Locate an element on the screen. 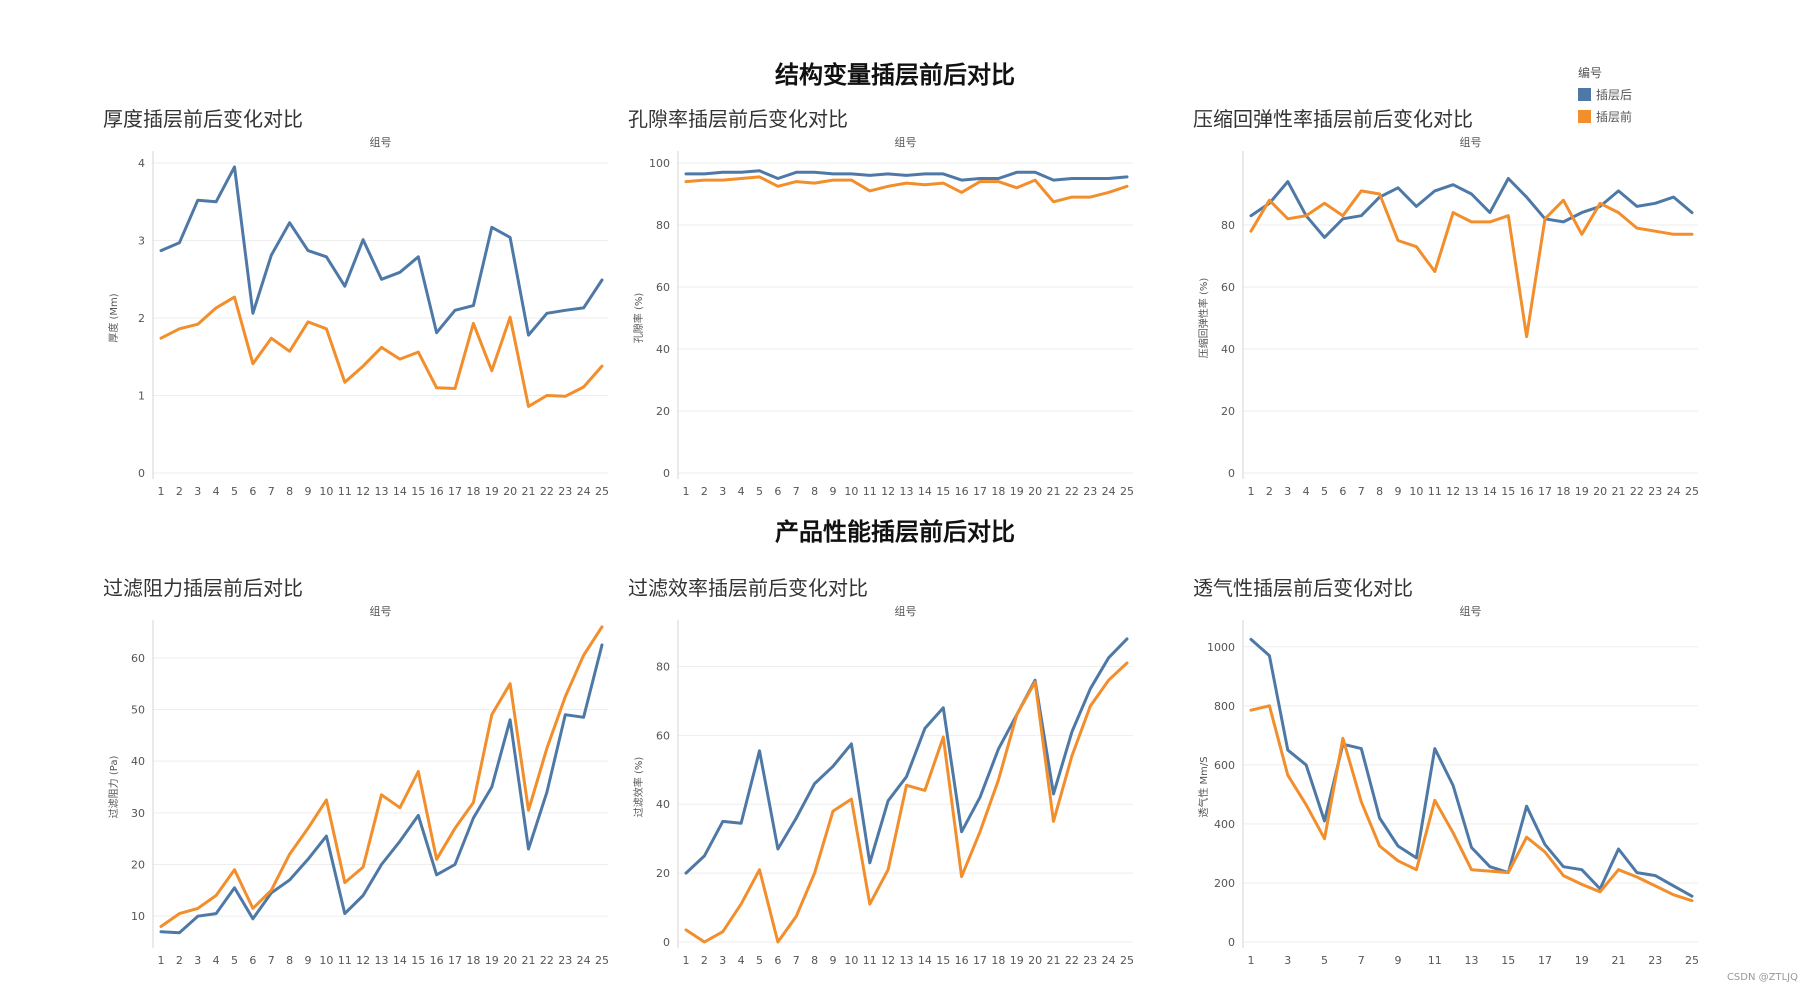 The image size is (1812, 989). legend-label-before: 插层前 is located at coordinates (1614, 117).